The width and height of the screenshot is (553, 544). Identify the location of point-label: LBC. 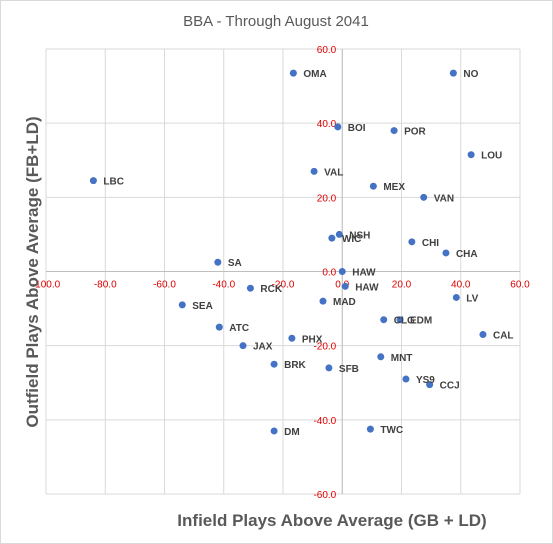
(113, 182).